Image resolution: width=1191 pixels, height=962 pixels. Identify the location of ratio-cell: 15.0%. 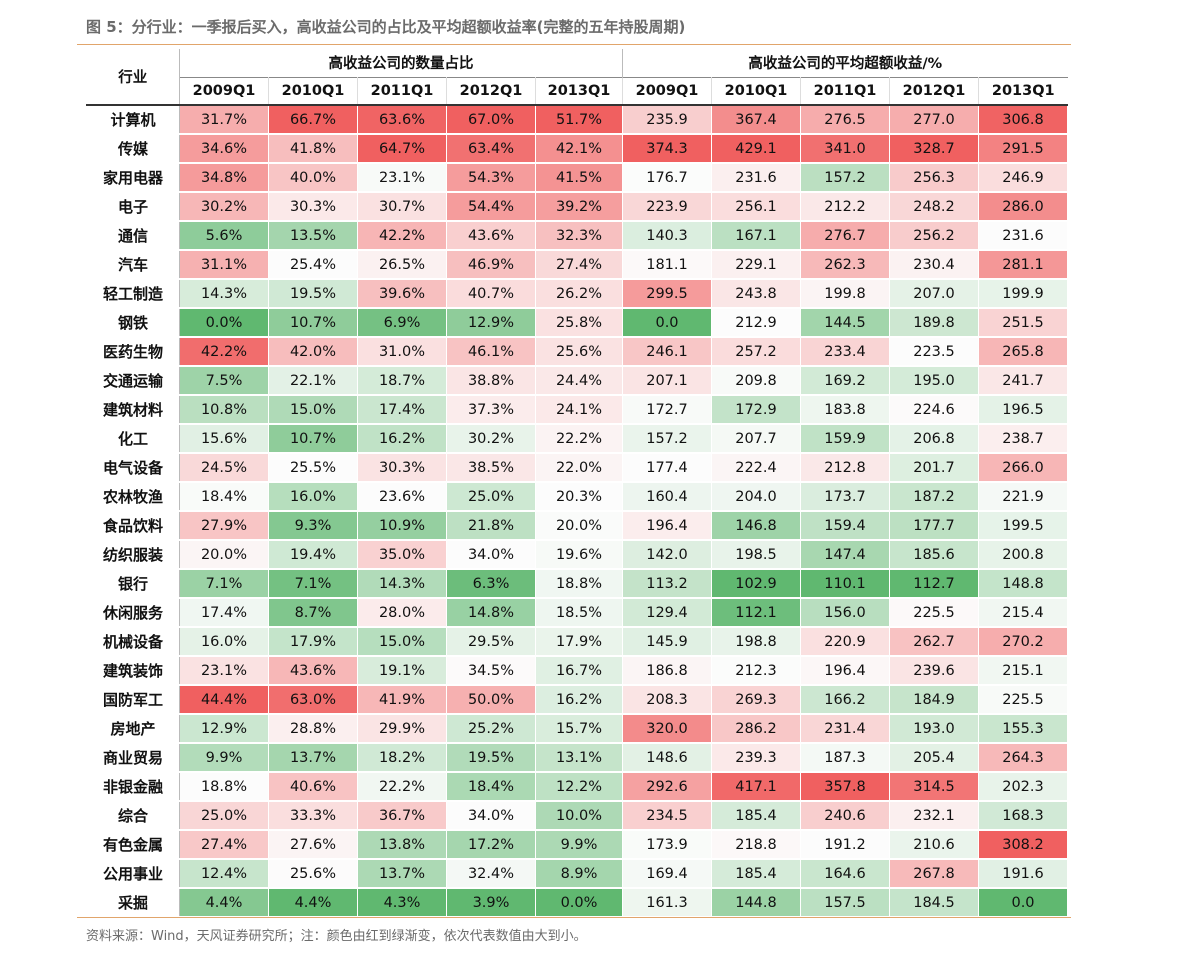
(313, 409).